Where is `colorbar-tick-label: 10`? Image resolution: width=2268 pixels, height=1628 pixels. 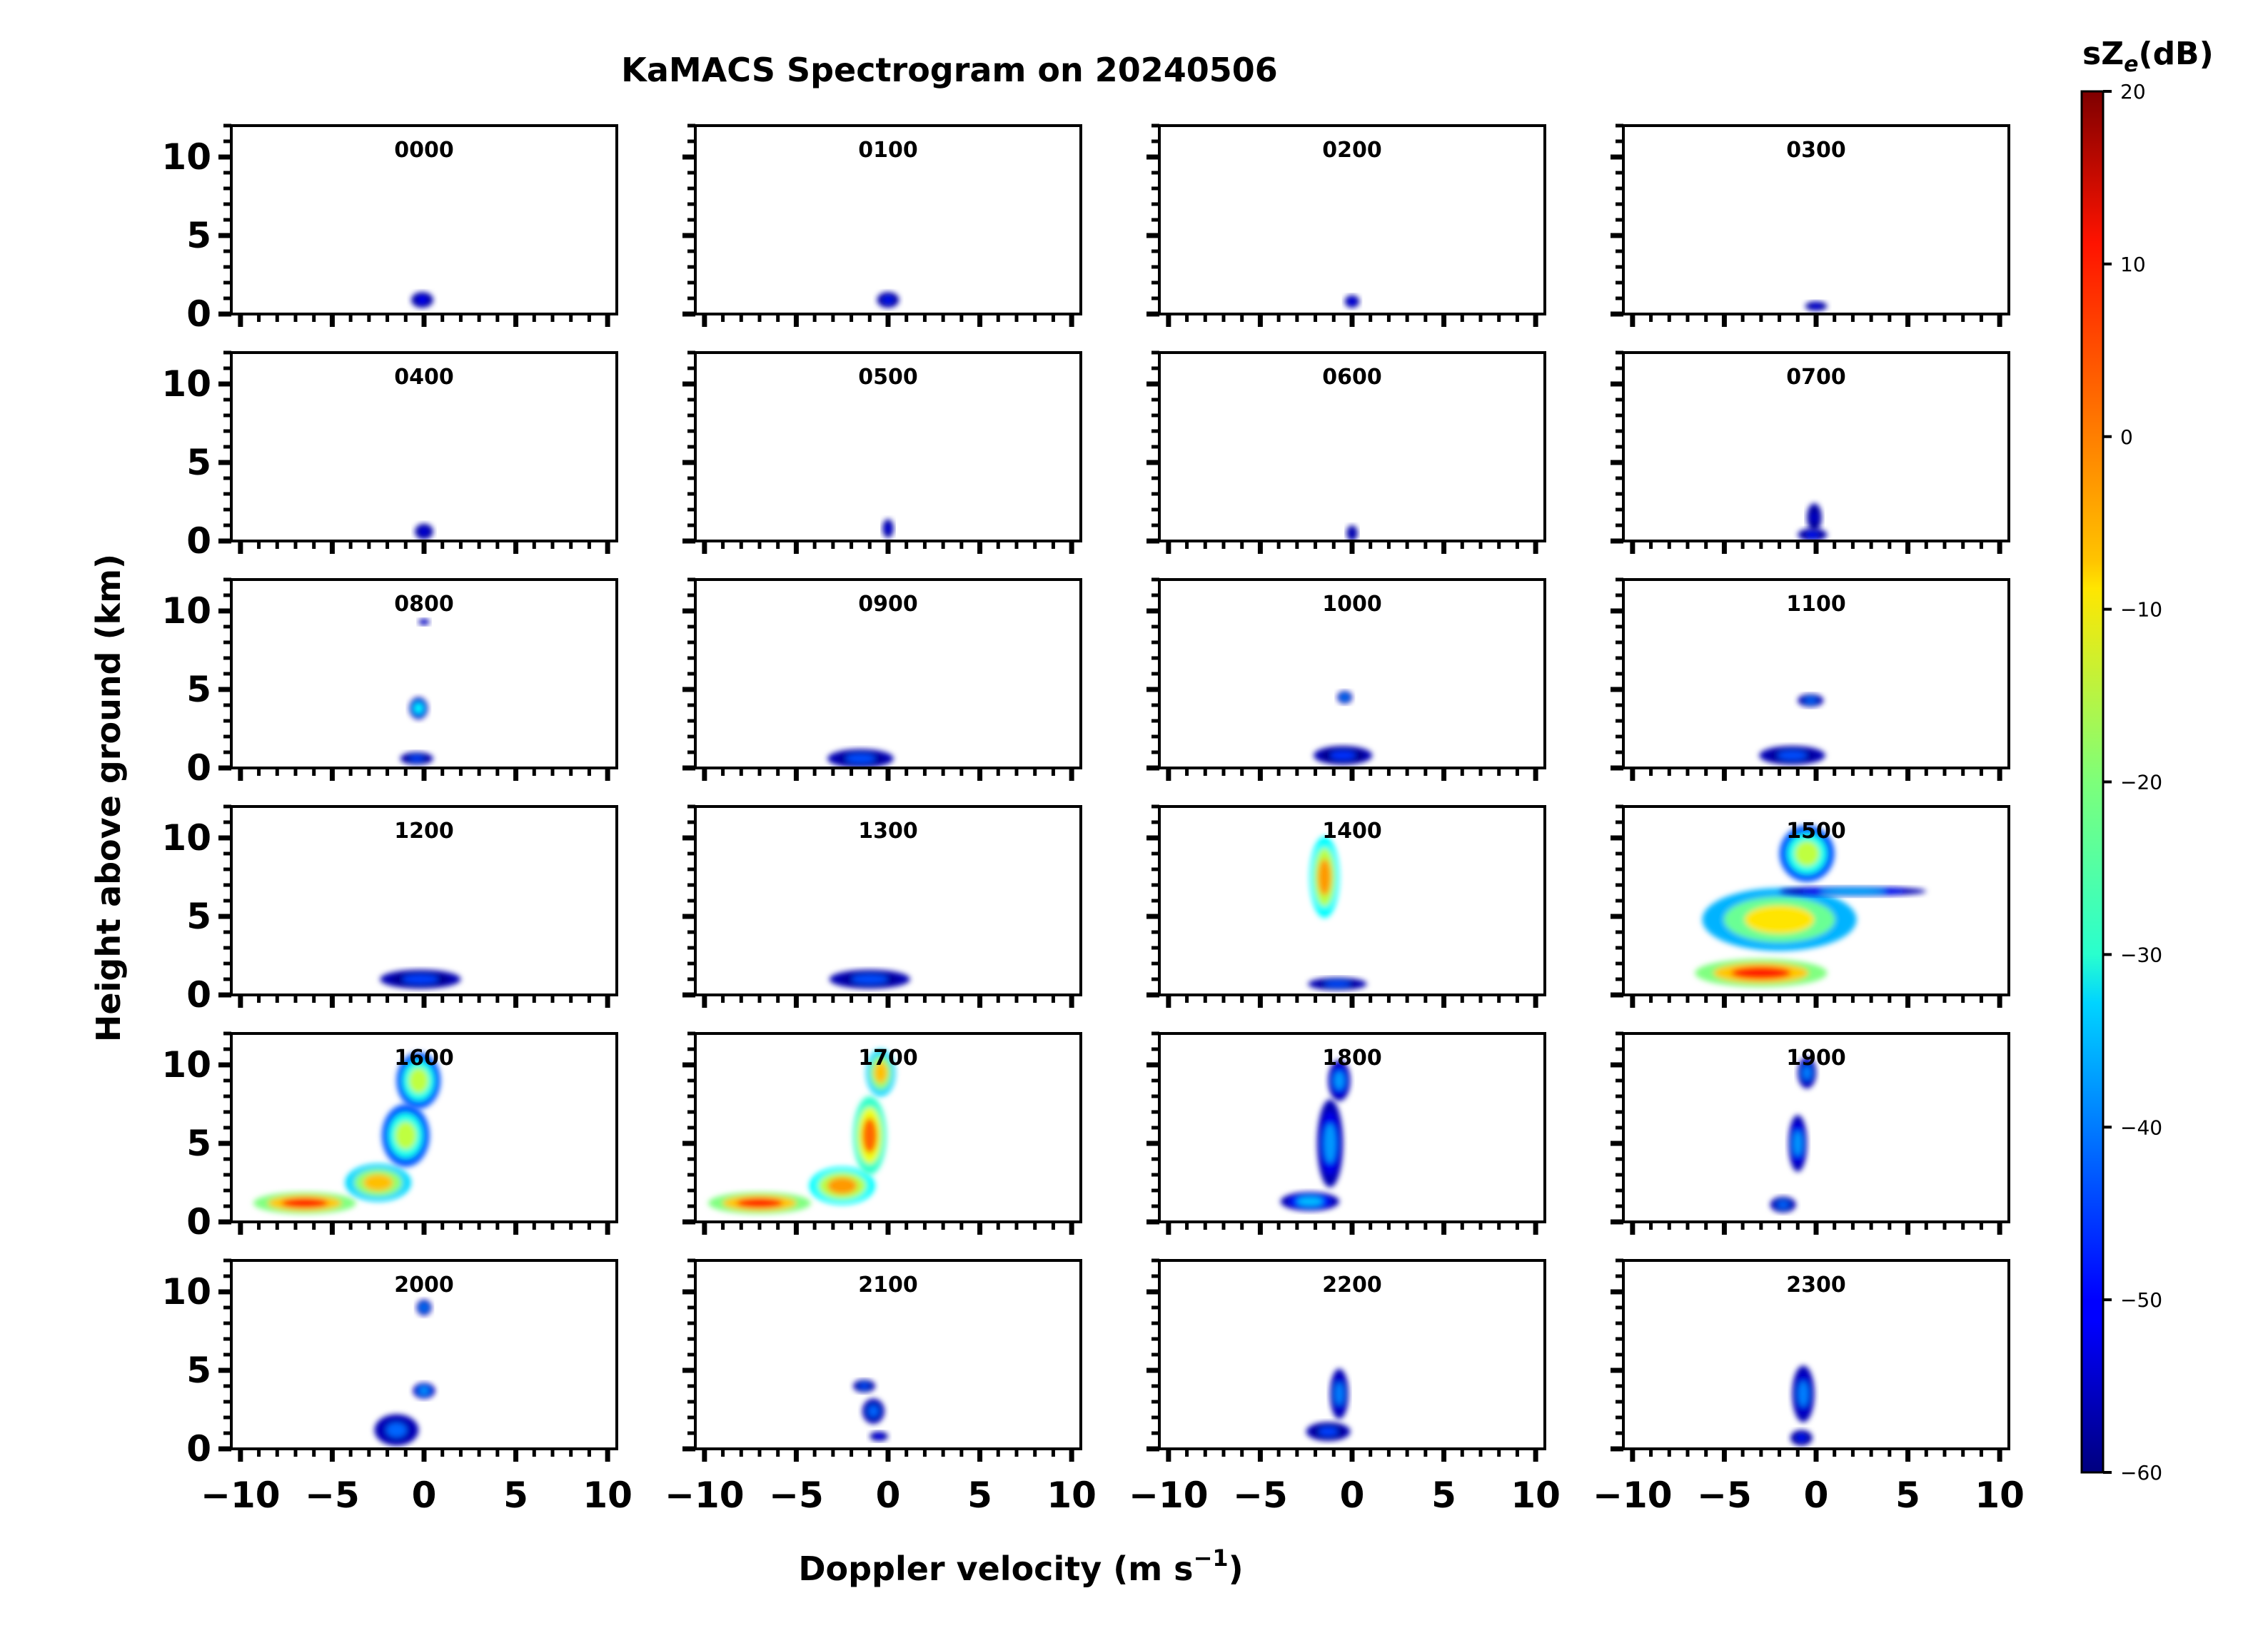
colorbar-tick-label: 10 is located at coordinates (2133, 264).